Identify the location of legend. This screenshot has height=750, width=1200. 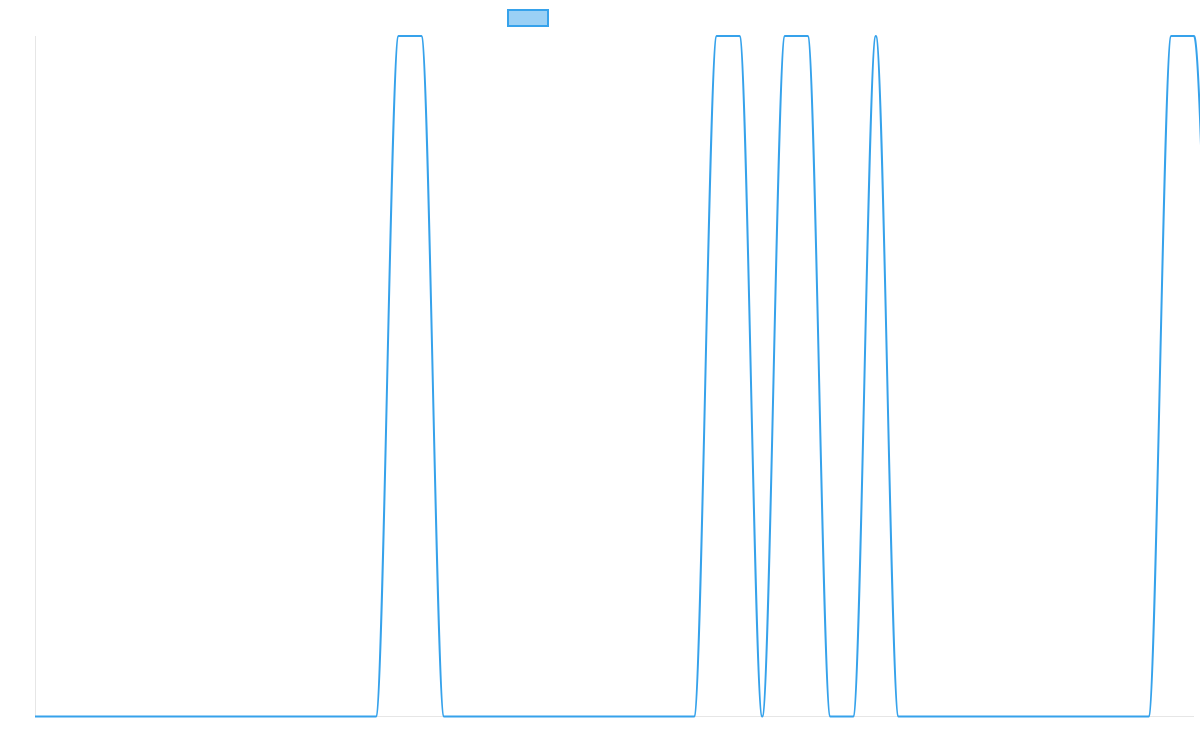
(528, 18).